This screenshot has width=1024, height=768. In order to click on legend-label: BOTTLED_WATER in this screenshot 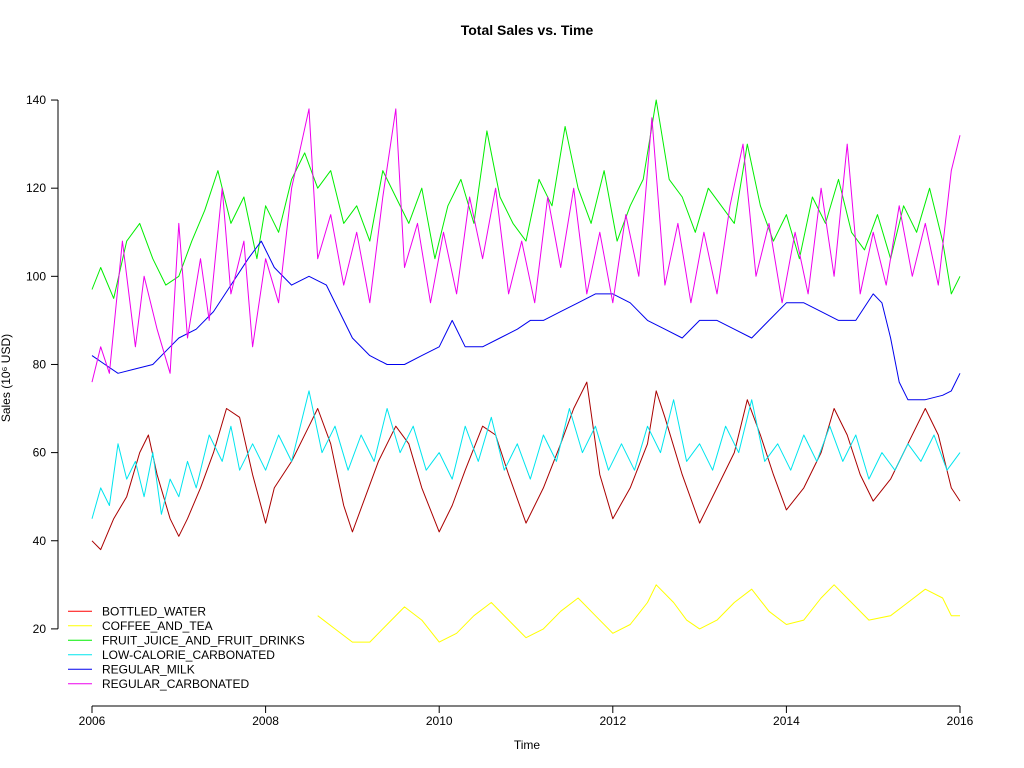, I will do `click(154, 611)`.